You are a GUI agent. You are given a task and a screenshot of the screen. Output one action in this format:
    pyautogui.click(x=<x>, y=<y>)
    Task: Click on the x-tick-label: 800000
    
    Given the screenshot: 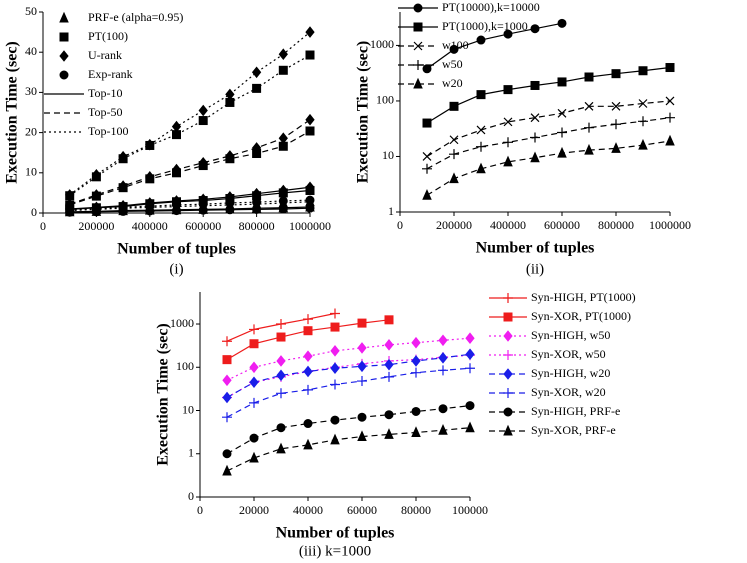 What is the action you would take?
    pyautogui.click(x=616, y=225)
    